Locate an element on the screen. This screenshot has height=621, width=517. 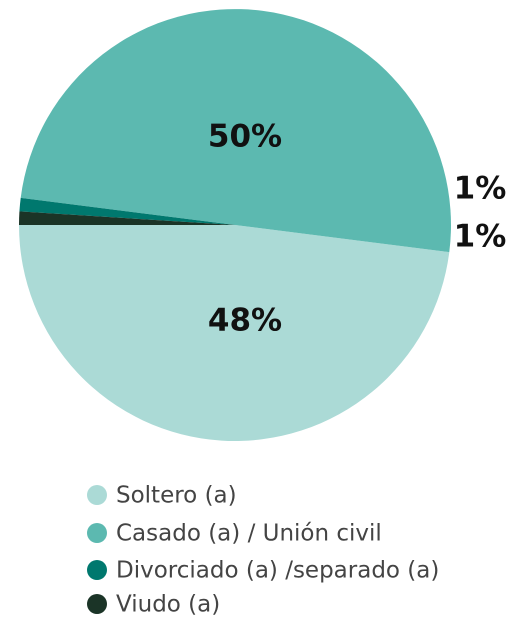
legend-label: Divorciado (a) /separado (a) is located at coordinates (277, 571).